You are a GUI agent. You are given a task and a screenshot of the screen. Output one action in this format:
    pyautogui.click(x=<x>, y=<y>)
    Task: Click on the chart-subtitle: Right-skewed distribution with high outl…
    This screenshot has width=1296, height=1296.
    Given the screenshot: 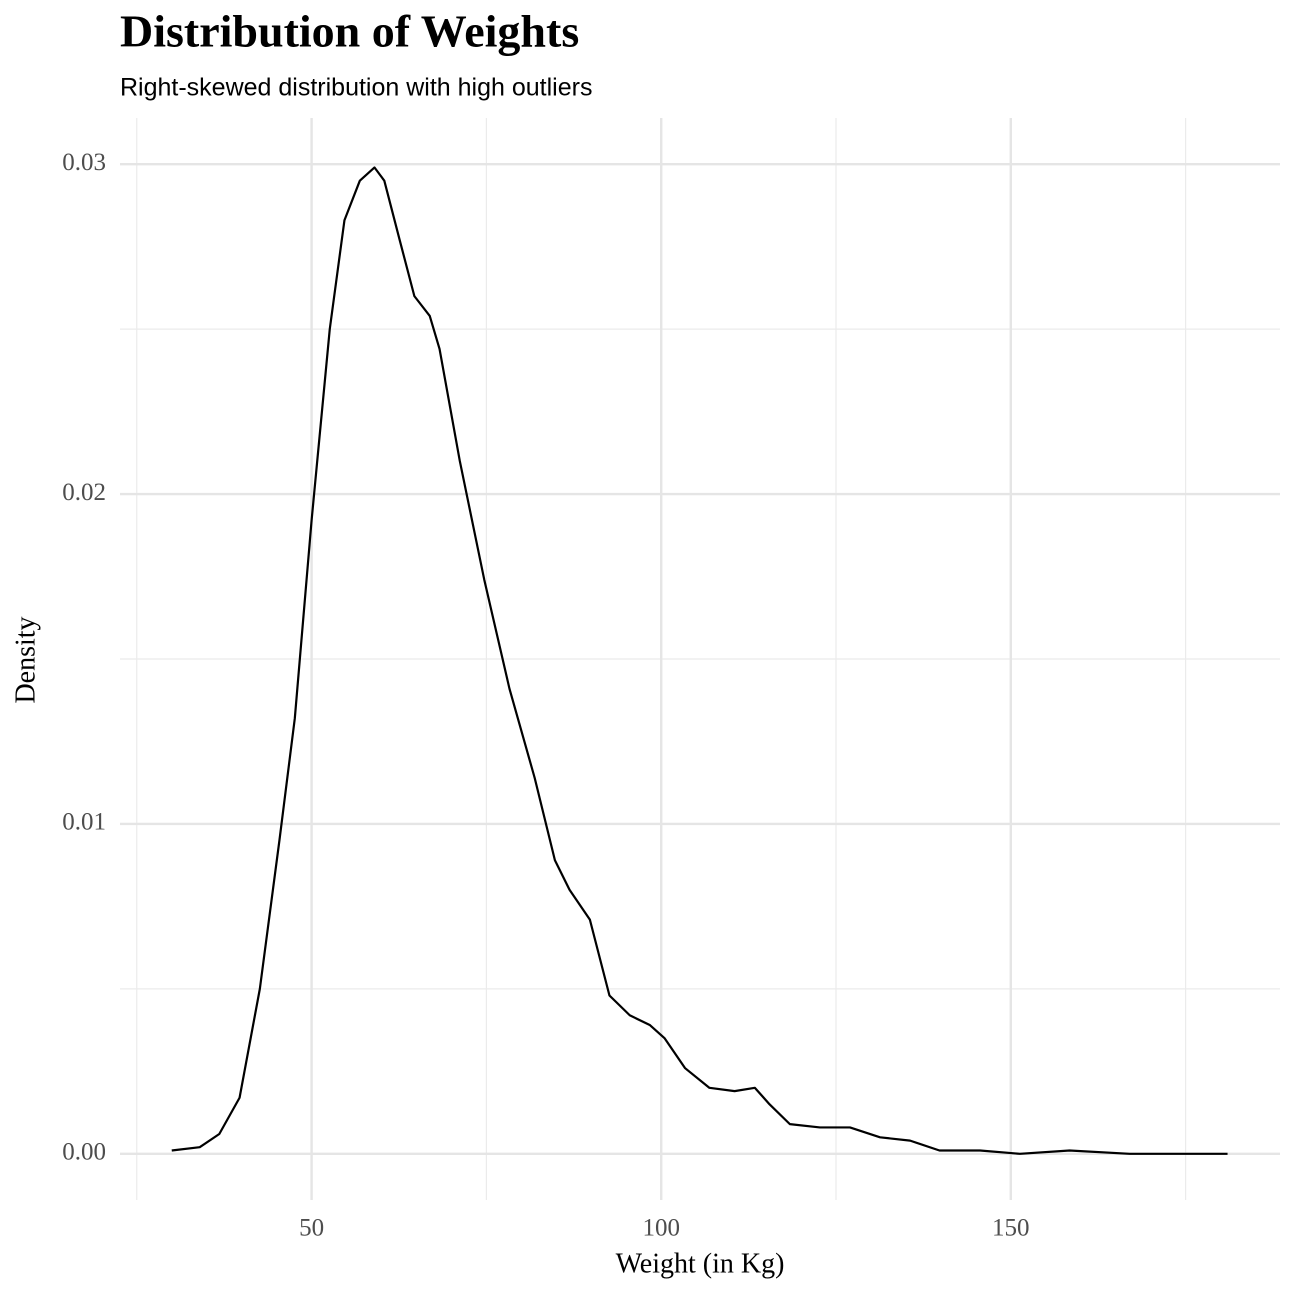 What is the action you would take?
    pyautogui.click(x=356, y=88)
    